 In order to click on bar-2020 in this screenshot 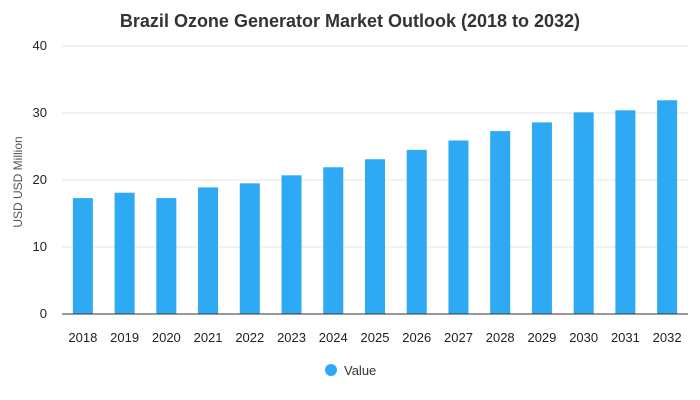, I will do `click(166, 256)`.